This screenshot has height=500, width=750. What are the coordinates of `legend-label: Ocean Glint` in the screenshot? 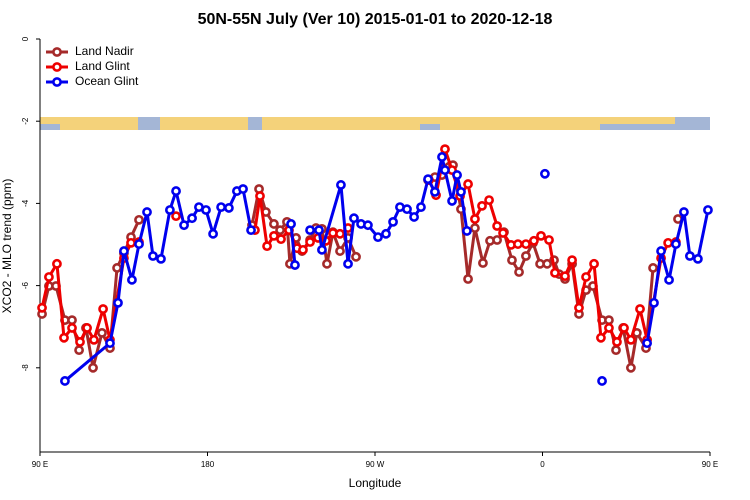 It's located at (107, 81).